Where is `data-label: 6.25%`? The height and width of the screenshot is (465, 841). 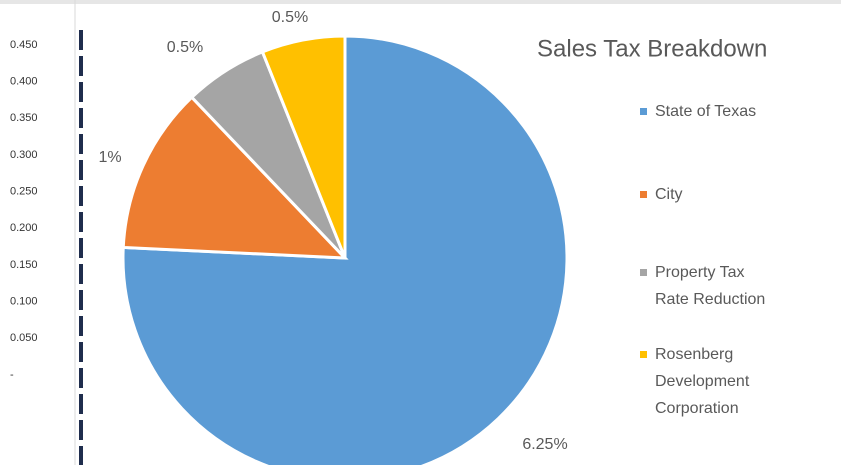
data-label: 6.25% is located at coordinates (544, 444).